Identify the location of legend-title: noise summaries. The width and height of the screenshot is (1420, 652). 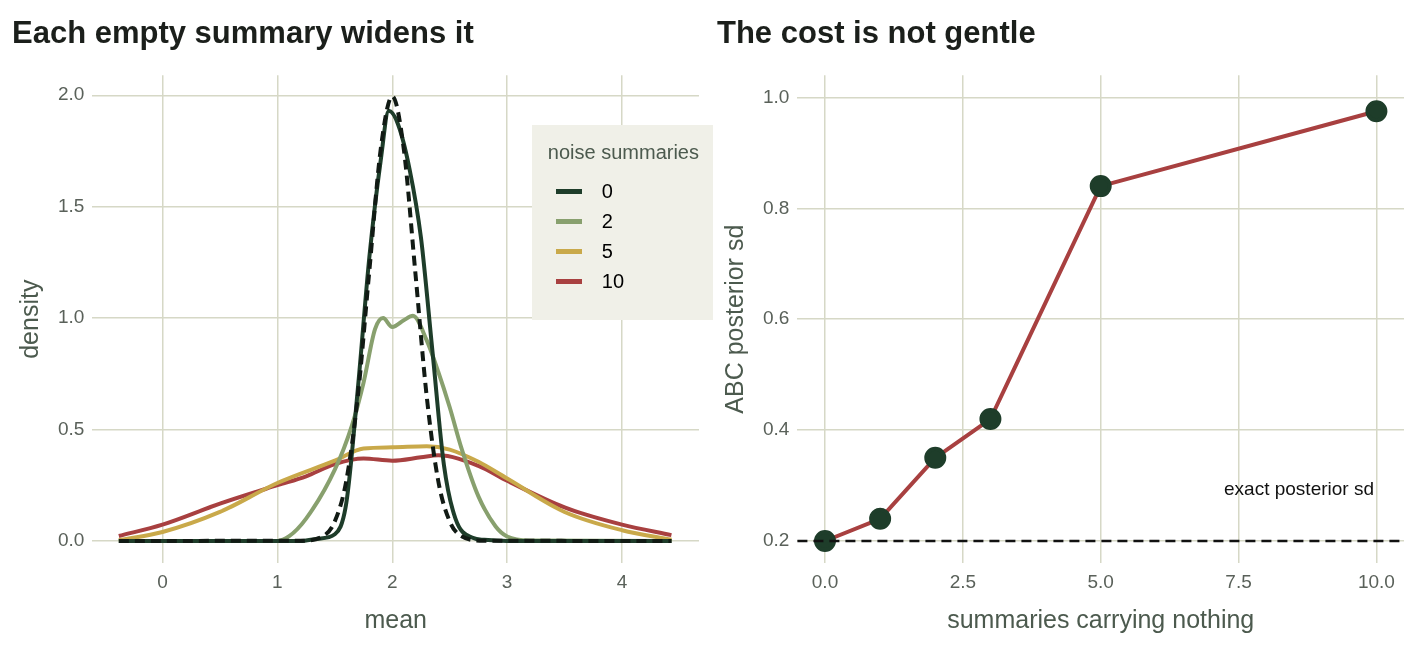
(623, 152).